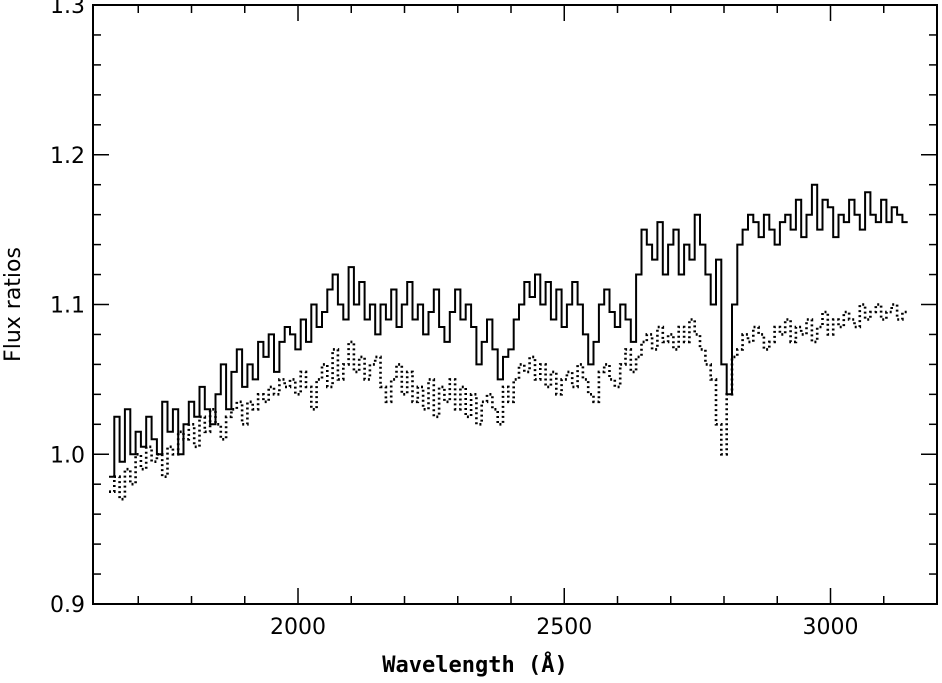 The height and width of the screenshot is (683, 942). I want to click on x-tick-label: 2500, so click(564, 627).